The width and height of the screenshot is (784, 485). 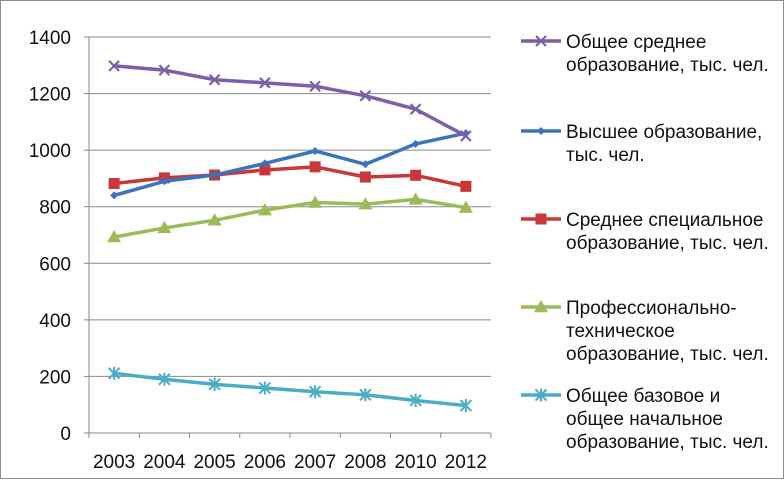 I want to click on x-tick-label: 2007, so click(x=315, y=462).